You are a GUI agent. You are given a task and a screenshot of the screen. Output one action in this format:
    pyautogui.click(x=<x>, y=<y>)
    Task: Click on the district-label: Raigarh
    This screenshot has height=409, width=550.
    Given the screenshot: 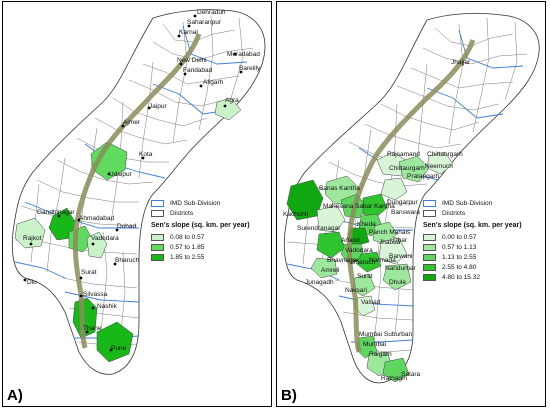 What is the action you would take?
    pyautogui.click(x=380, y=354)
    